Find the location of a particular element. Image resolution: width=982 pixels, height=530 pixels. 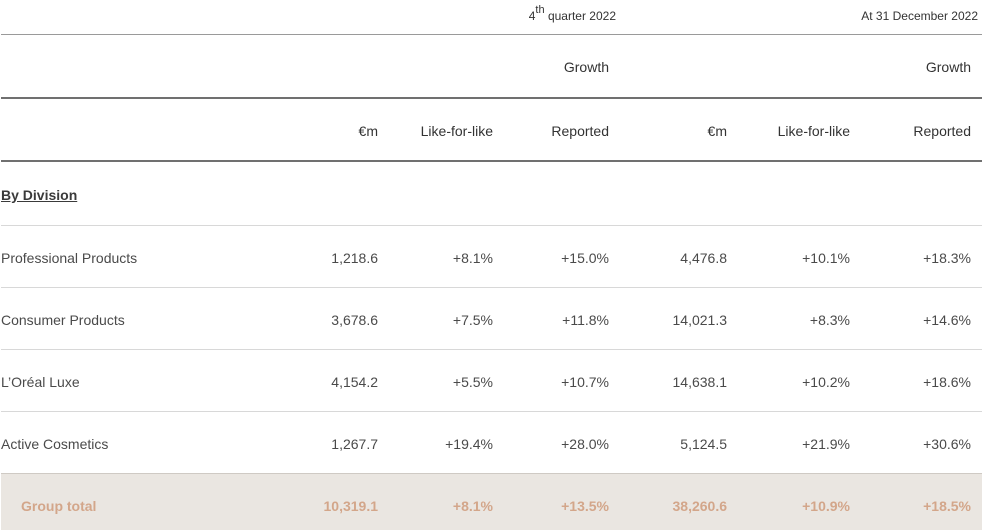

table-cell: +18.6% is located at coordinates (947, 382).